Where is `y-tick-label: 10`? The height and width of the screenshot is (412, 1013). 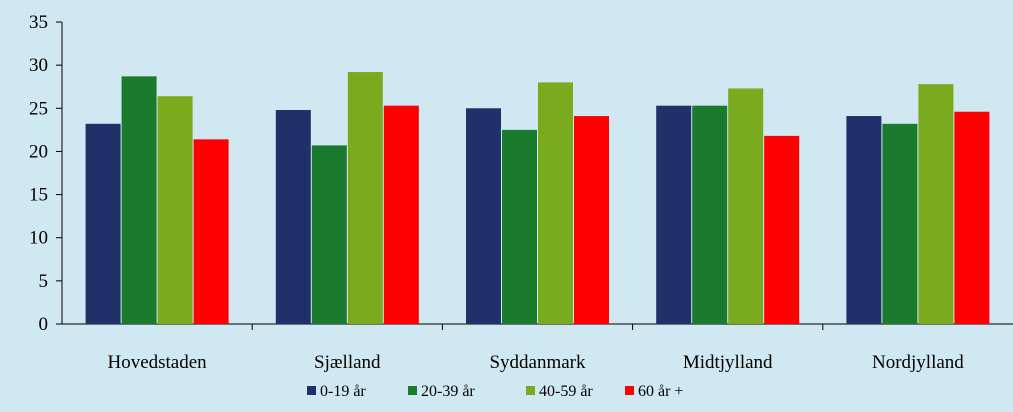 y-tick-label: 10 is located at coordinates (38, 238).